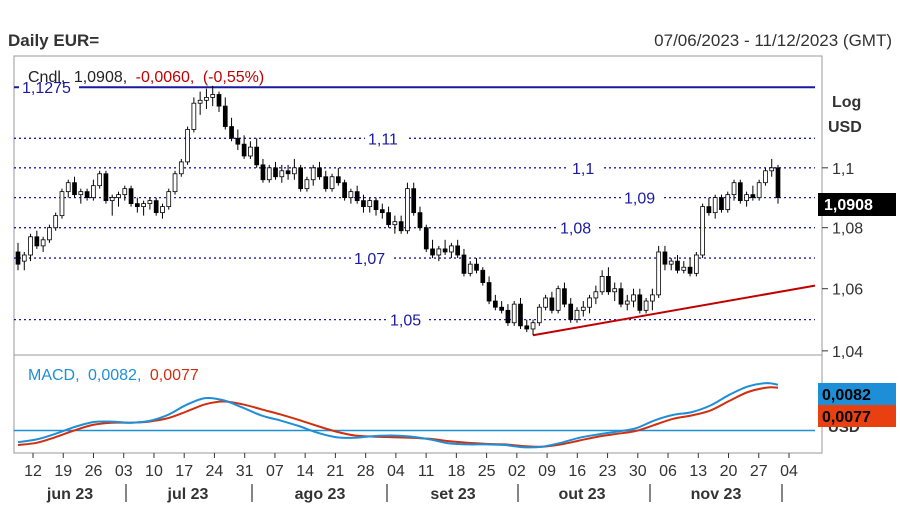 This screenshot has height=506, width=900. What do you see at coordinates (63, 471) in the screenshot?
I see `x-tick-label: 19` at bounding box center [63, 471].